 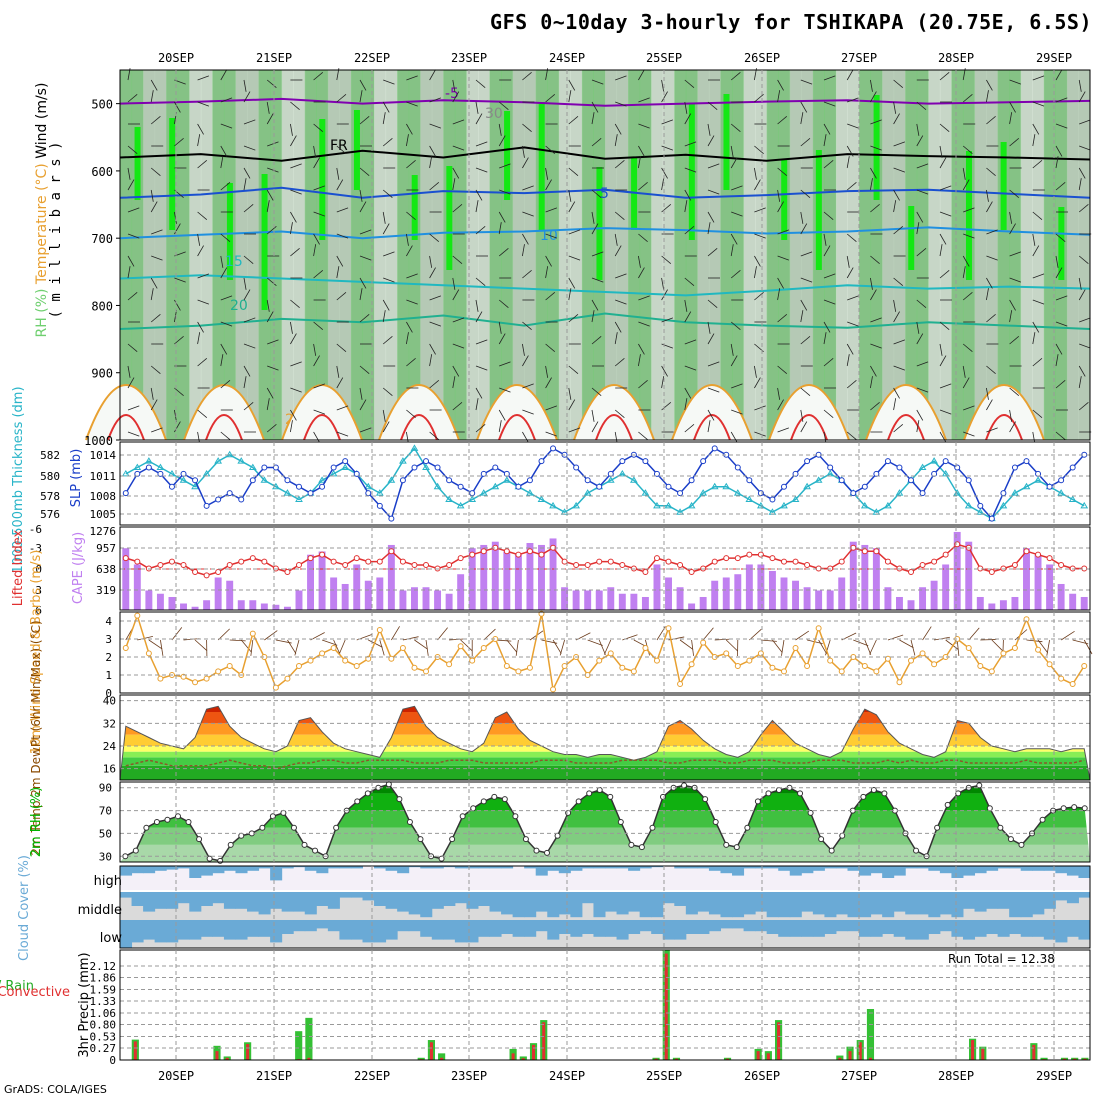 What do you see at coordinates (1054, 1076) in the screenshot?
I see `date-label-bottom: 29SEP` at bounding box center [1054, 1076].